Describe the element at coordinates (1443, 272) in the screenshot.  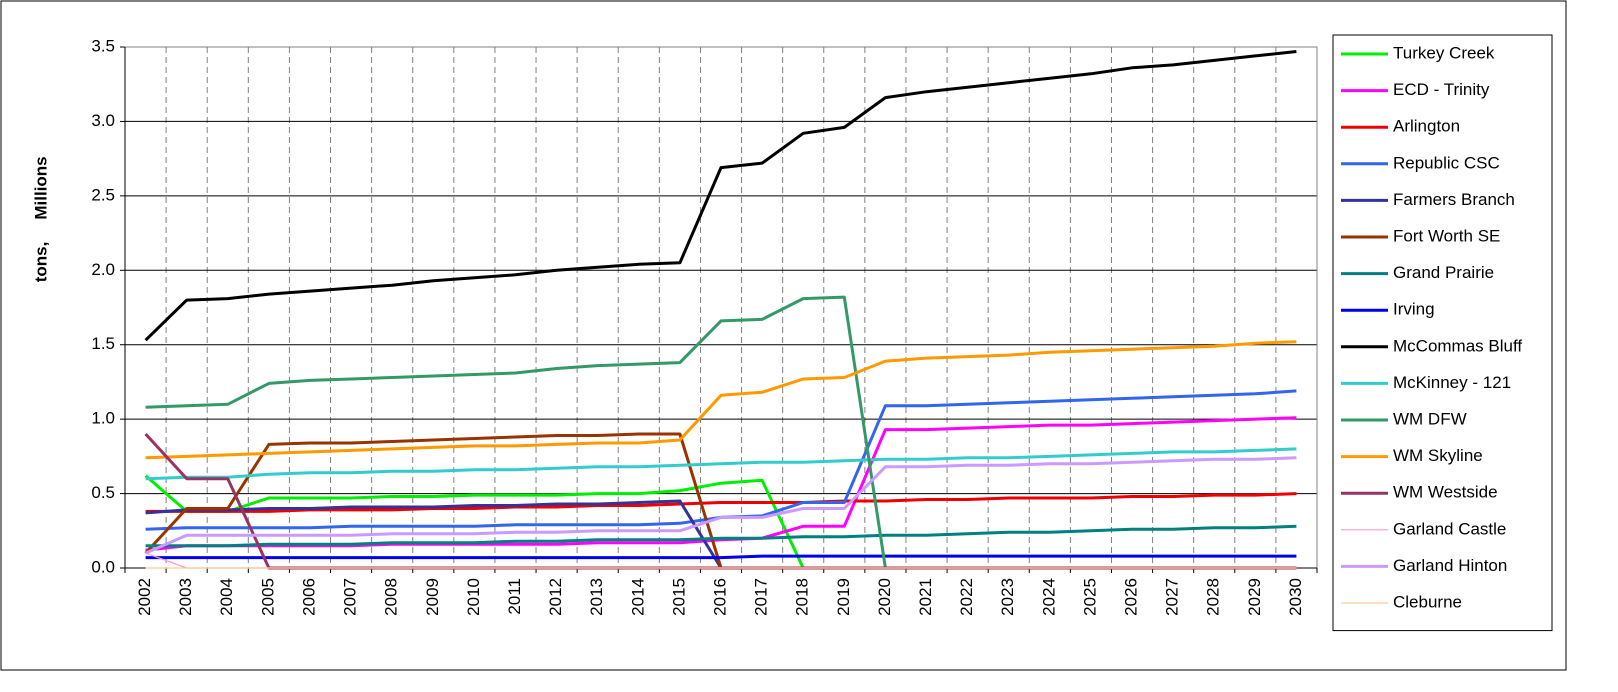
I see `legend-label: Grand Prairie` at that location.